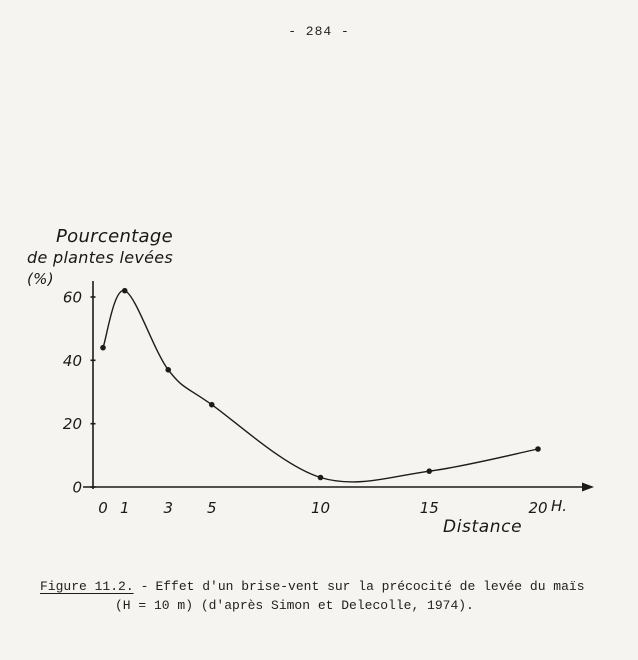  Describe the element at coordinates (169, 508) in the screenshot. I see `x-tick-label: 3` at that location.